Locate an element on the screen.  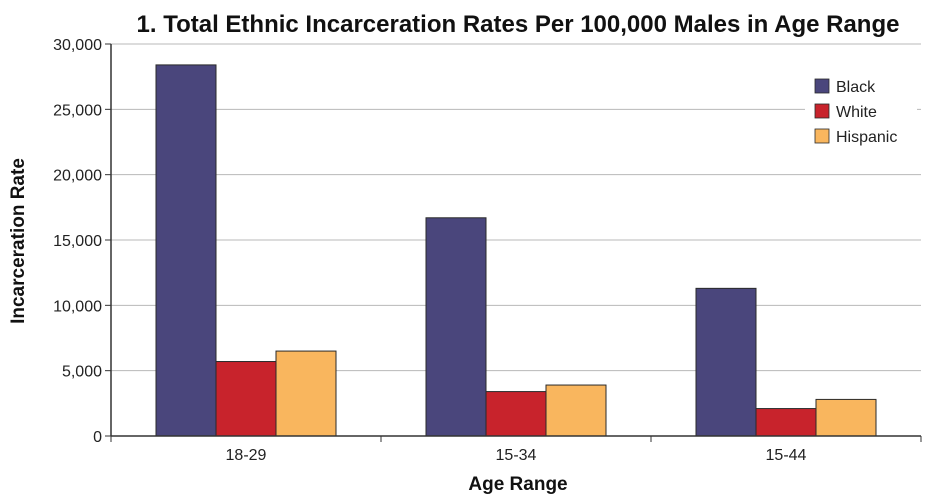
y-tick-label: 30,000 is located at coordinates (77, 45).